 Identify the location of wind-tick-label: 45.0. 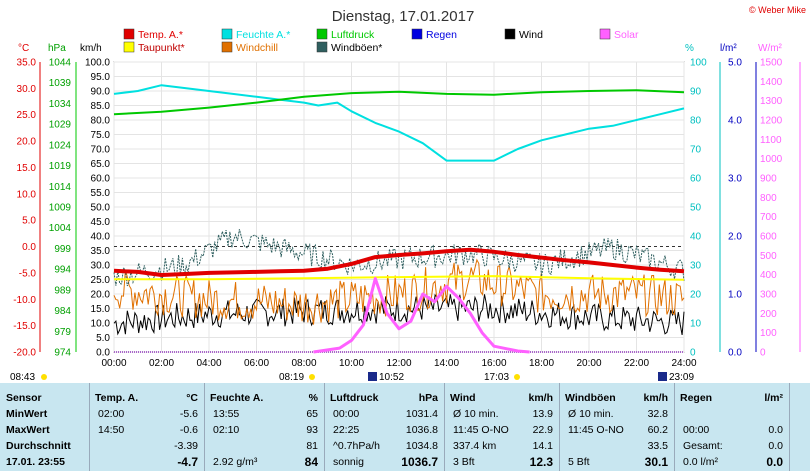
(101, 222).